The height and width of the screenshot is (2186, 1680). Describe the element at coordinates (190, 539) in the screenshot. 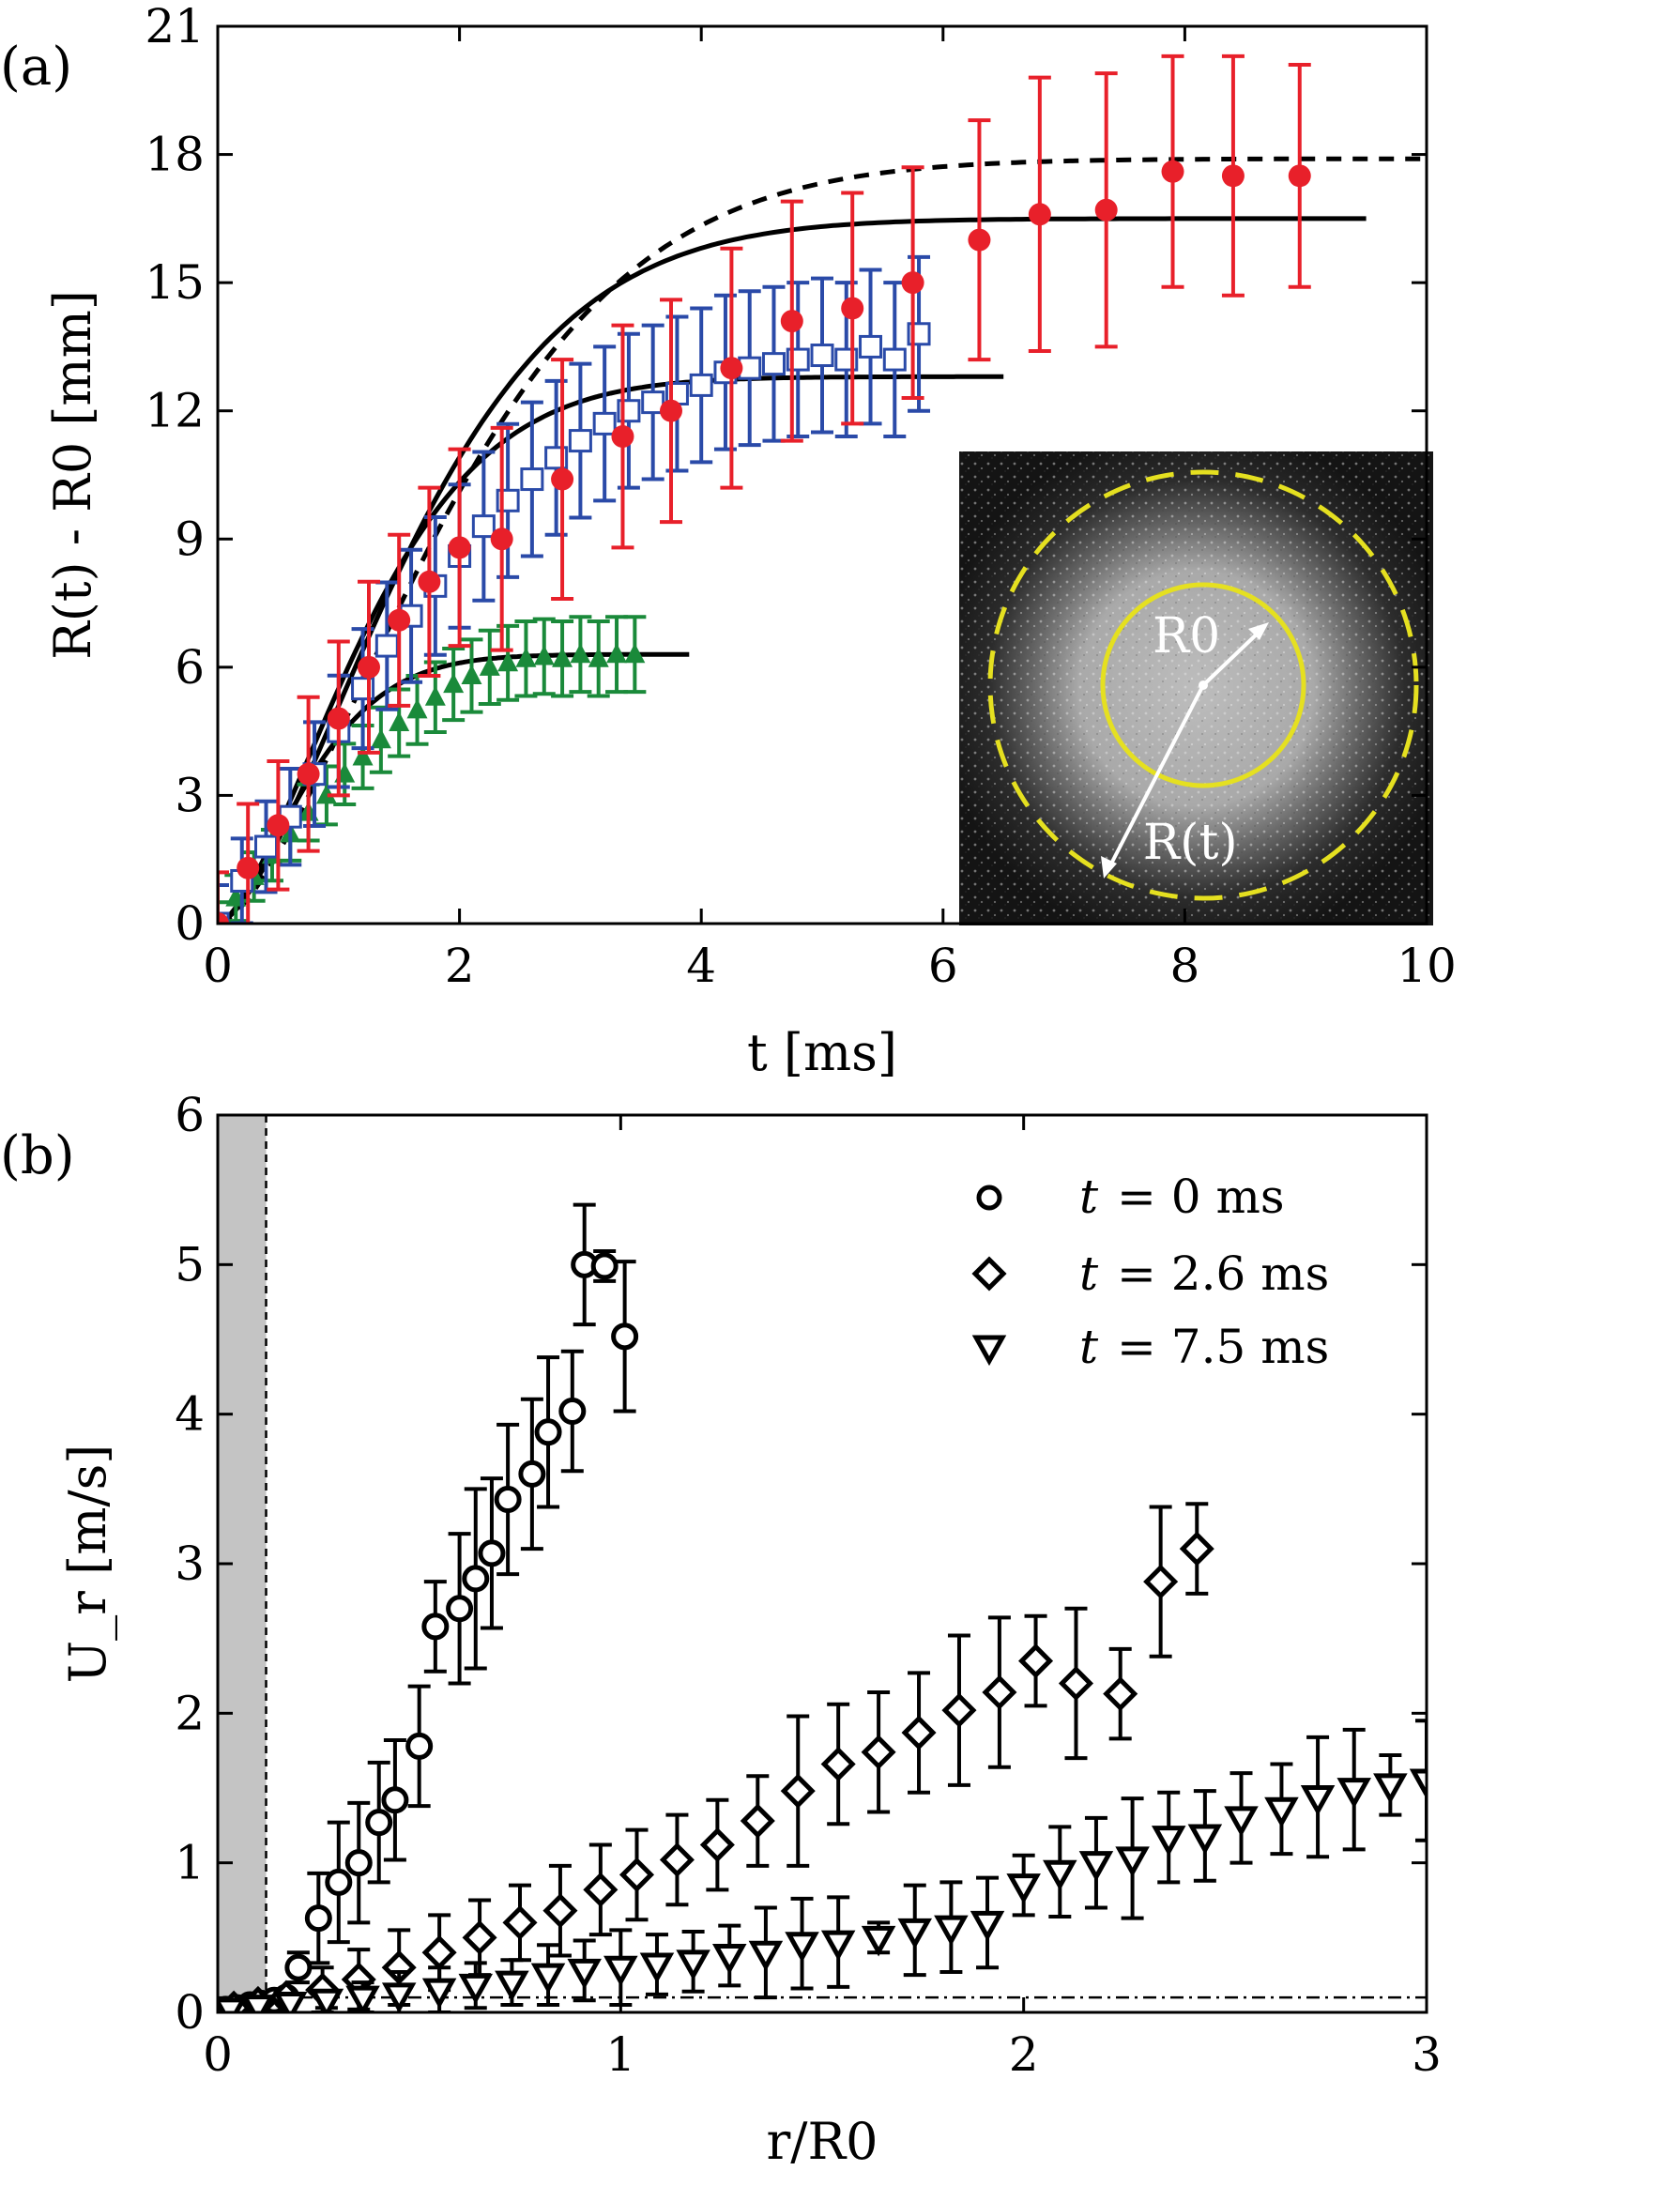

I see `a-ytick-label: 9` at that location.